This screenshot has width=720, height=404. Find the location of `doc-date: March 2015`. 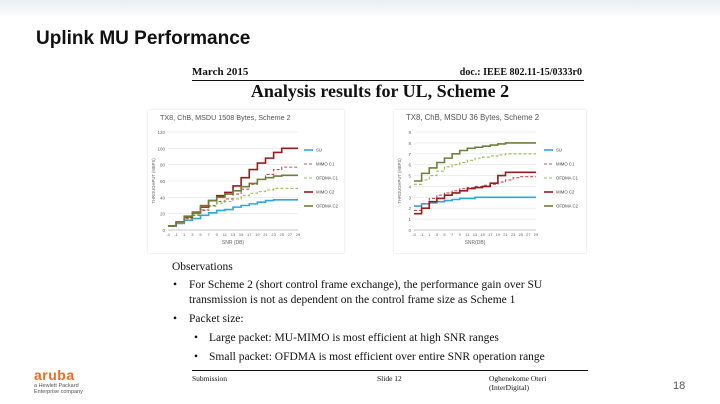

doc-date: March 2015 is located at coordinates (220, 72).